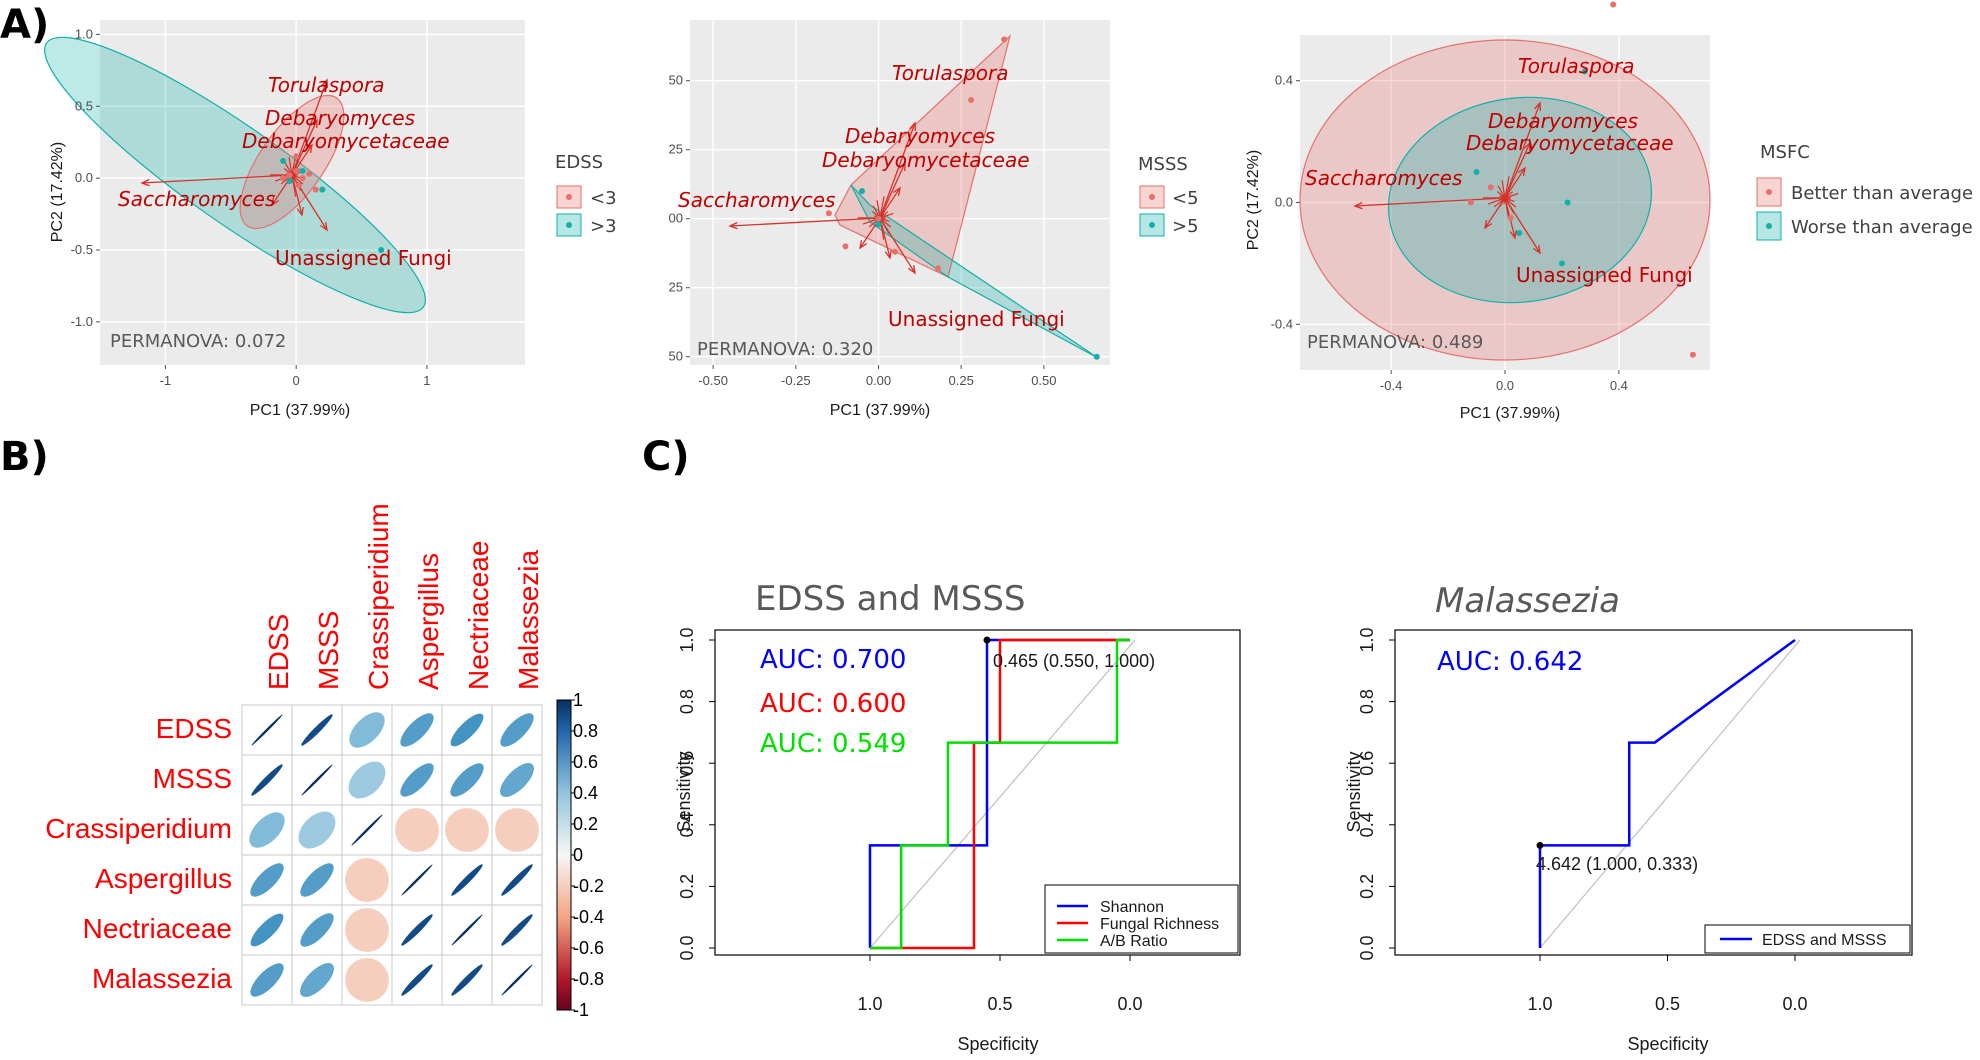  What do you see at coordinates (235, 175) in the screenshot?
I see `ellipse-gt3` at bounding box center [235, 175].